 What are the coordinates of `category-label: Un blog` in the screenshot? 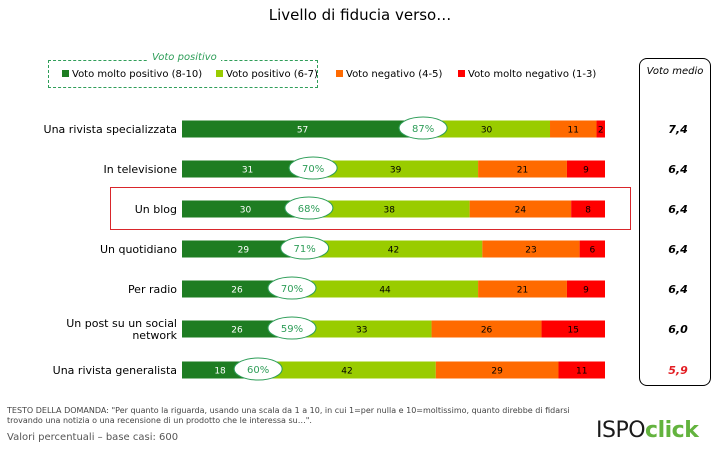 It's located at (156, 209).